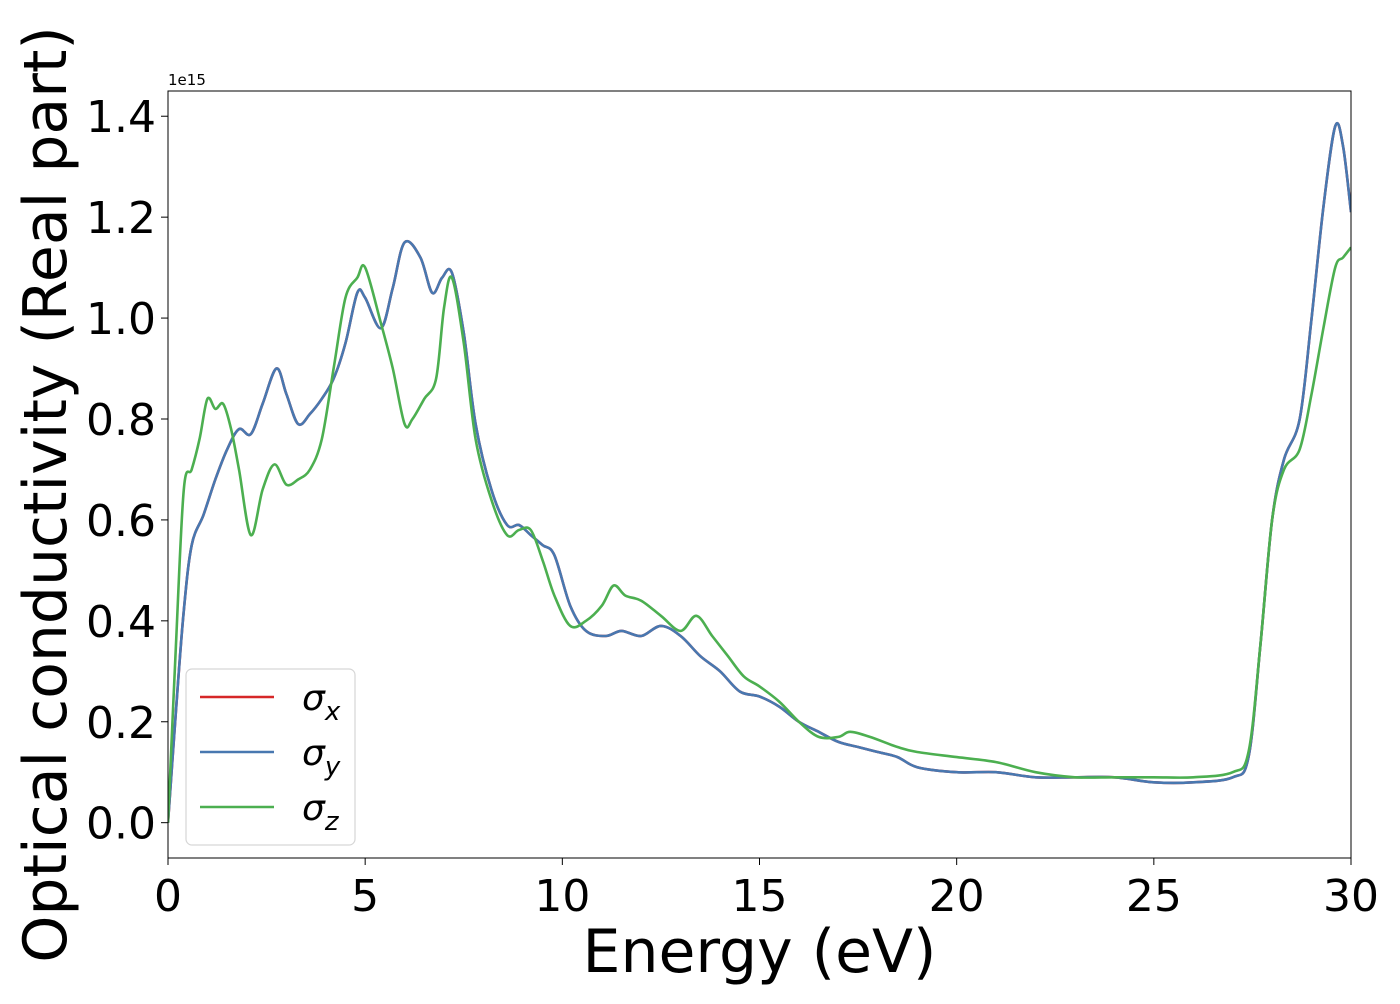  I want to click on legend: σx σy σz, so click(270, 757).